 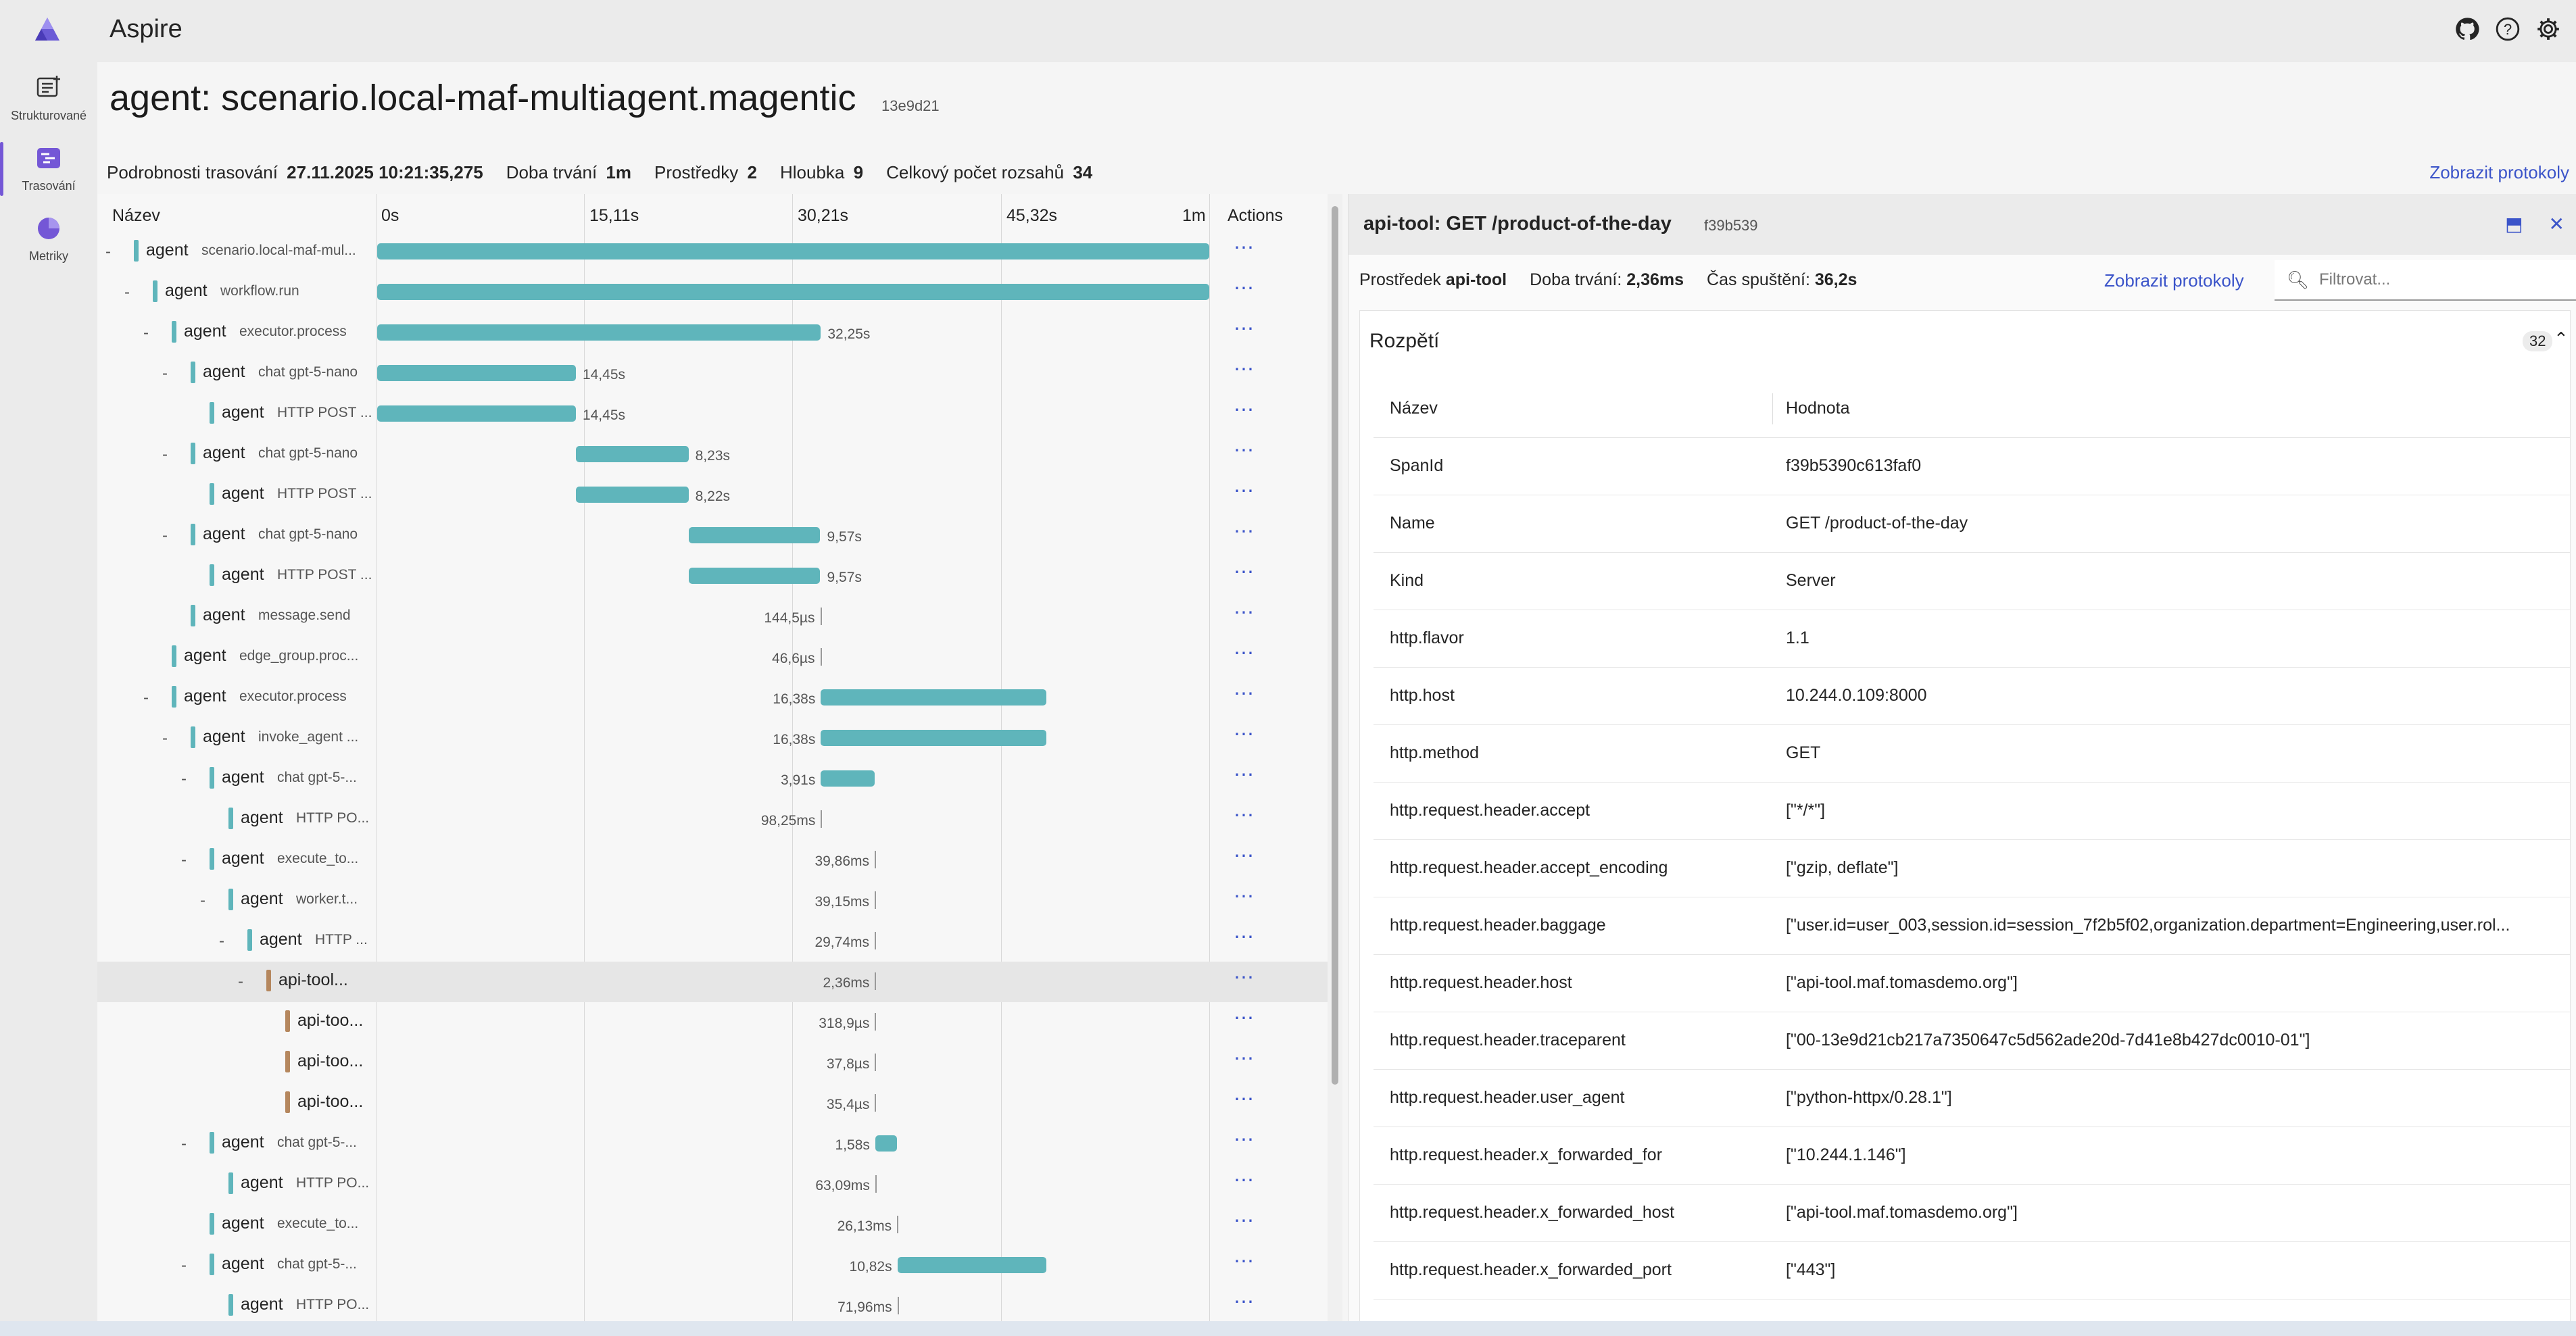 I want to click on attribute-row: Name GET /product-of-the-day, so click(x=1972, y=524).